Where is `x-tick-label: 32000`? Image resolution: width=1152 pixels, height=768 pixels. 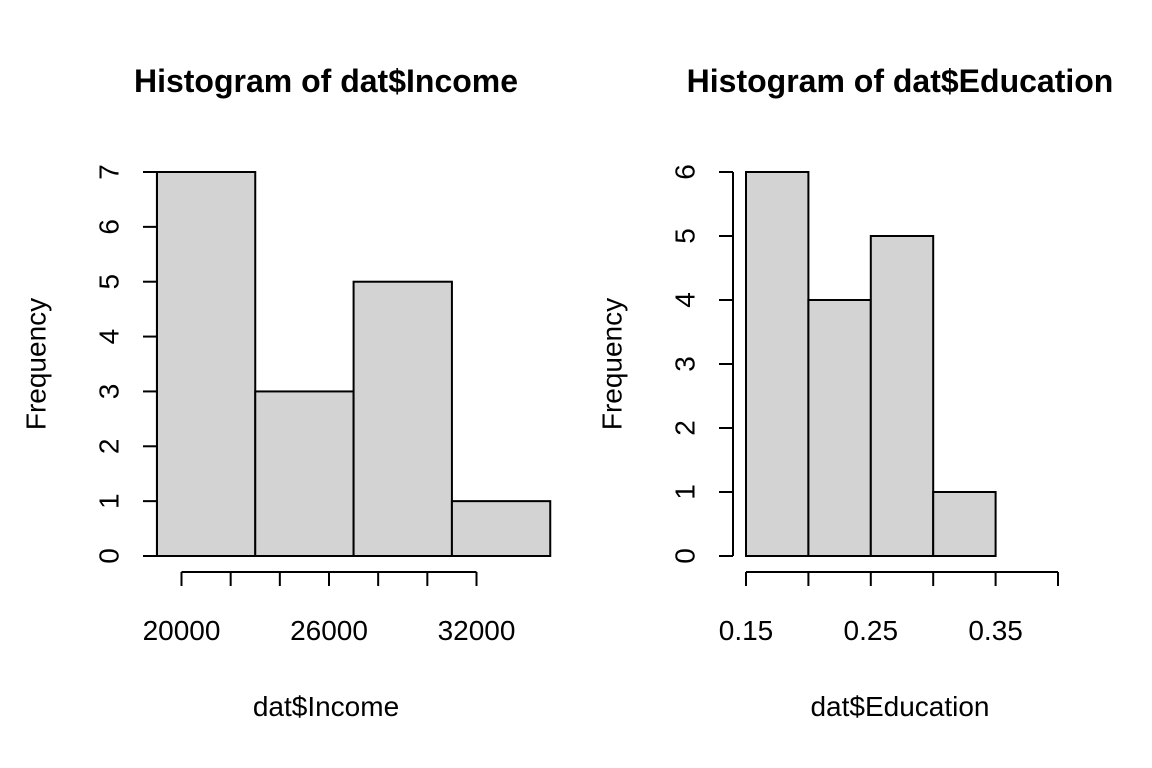
x-tick-label: 32000 is located at coordinates (477, 630).